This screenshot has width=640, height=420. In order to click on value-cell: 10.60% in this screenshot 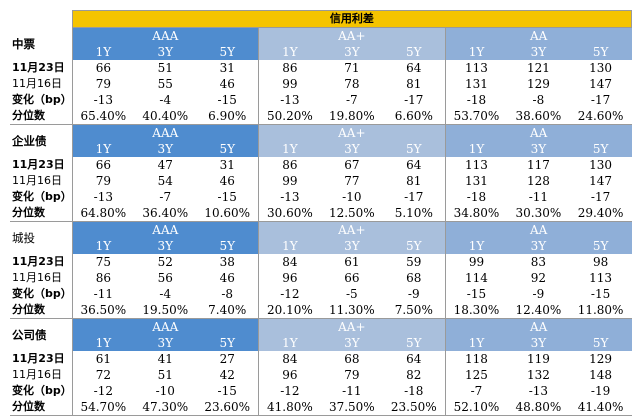, I will do `click(227, 213)`.